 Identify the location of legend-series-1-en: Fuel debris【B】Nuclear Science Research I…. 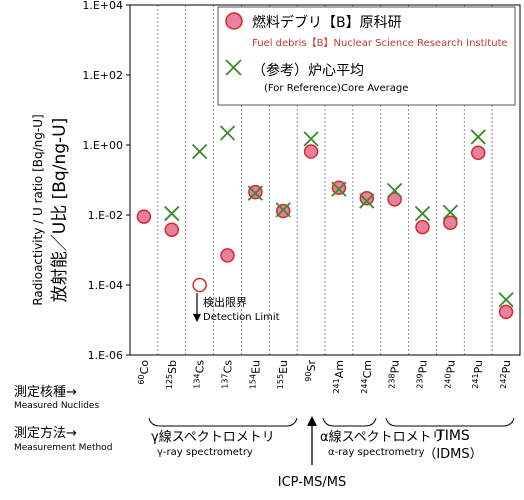
(380, 43).